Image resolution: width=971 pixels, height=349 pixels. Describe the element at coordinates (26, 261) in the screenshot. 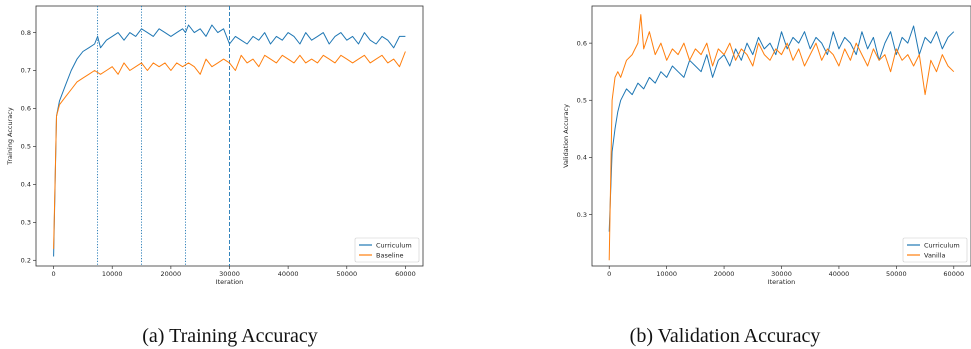

I see `y-tick-label: 0.2` at that location.